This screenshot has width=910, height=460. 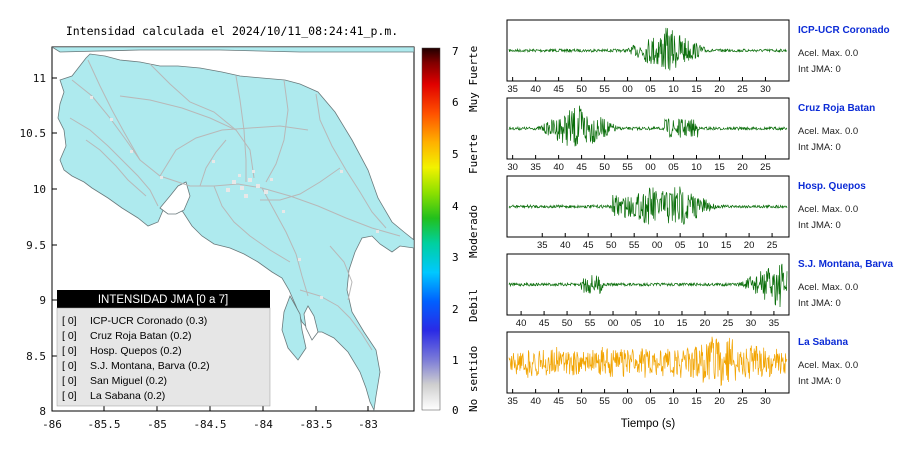 What do you see at coordinates (33, 133) in the screenshot?
I see `y-tick-label: 10.5` at bounding box center [33, 133].